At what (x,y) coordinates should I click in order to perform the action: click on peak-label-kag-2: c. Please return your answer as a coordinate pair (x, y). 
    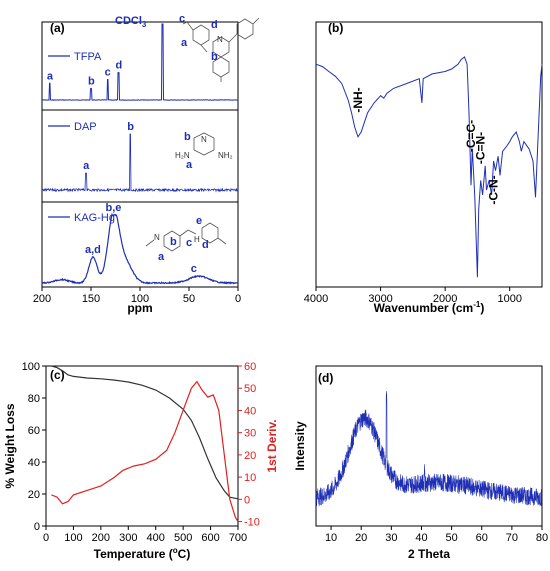
    Looking at the image, I should click on (194, 269).